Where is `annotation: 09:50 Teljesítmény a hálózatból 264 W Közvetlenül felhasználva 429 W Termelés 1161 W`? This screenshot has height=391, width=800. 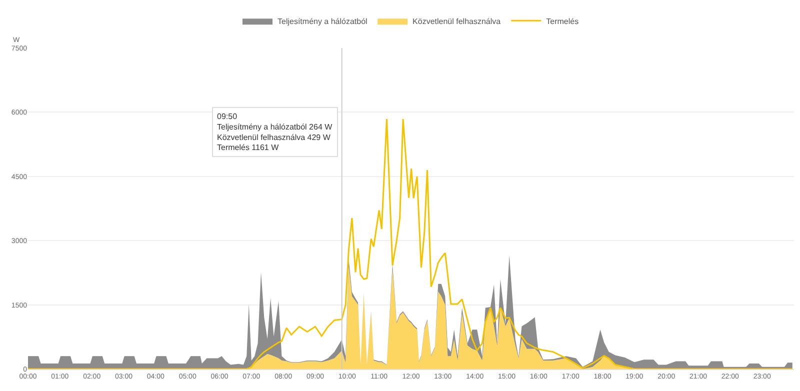 annotation: 09:50 Teljesítmény a hálózatból 264 W Közvetlenül felhasználva 429 W Termelés 1161 W is located at coordinates (275, 132).